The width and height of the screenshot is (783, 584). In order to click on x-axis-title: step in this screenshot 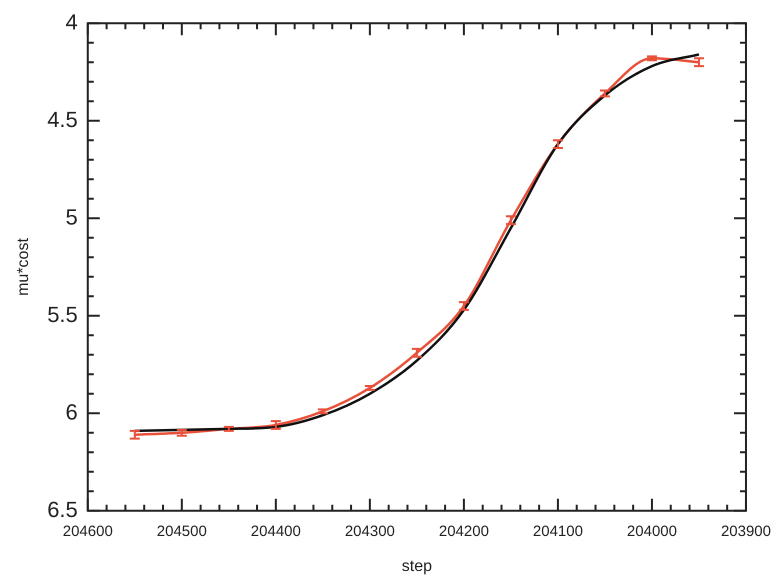, I will do `click(417, 566)`.